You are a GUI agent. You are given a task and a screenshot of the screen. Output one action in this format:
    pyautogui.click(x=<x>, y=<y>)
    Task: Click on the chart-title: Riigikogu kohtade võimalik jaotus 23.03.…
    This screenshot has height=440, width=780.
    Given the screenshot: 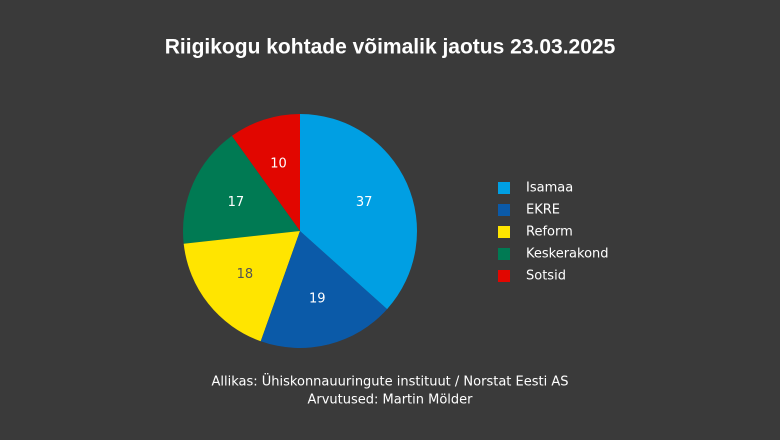 What is the action you would take?
    pyautogui.click(x=390, y=47)
    